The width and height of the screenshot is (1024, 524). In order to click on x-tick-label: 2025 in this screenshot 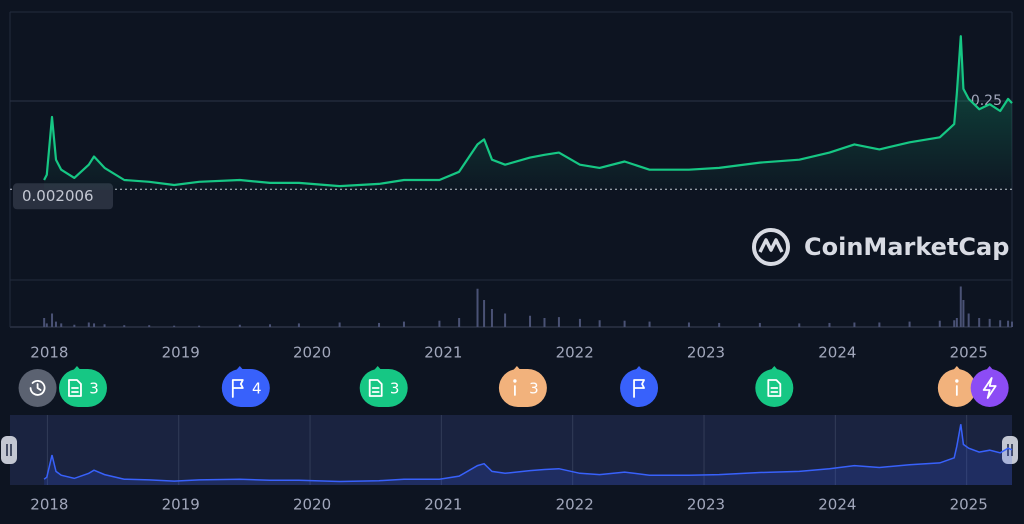, I will do `click(969, 353)`.